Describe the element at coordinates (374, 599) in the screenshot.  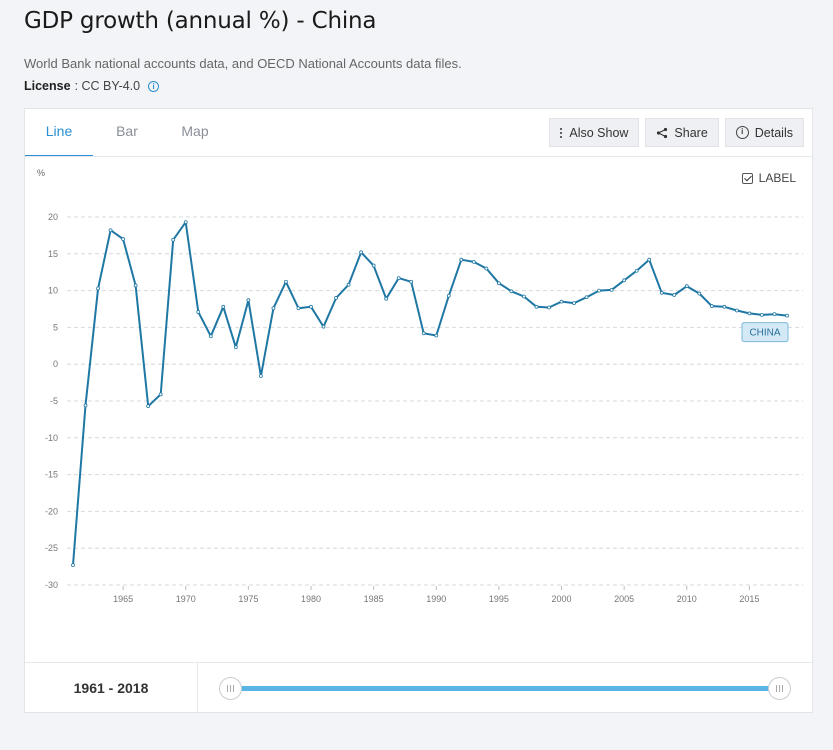
I see `x-tick-label: 1985` at that location.